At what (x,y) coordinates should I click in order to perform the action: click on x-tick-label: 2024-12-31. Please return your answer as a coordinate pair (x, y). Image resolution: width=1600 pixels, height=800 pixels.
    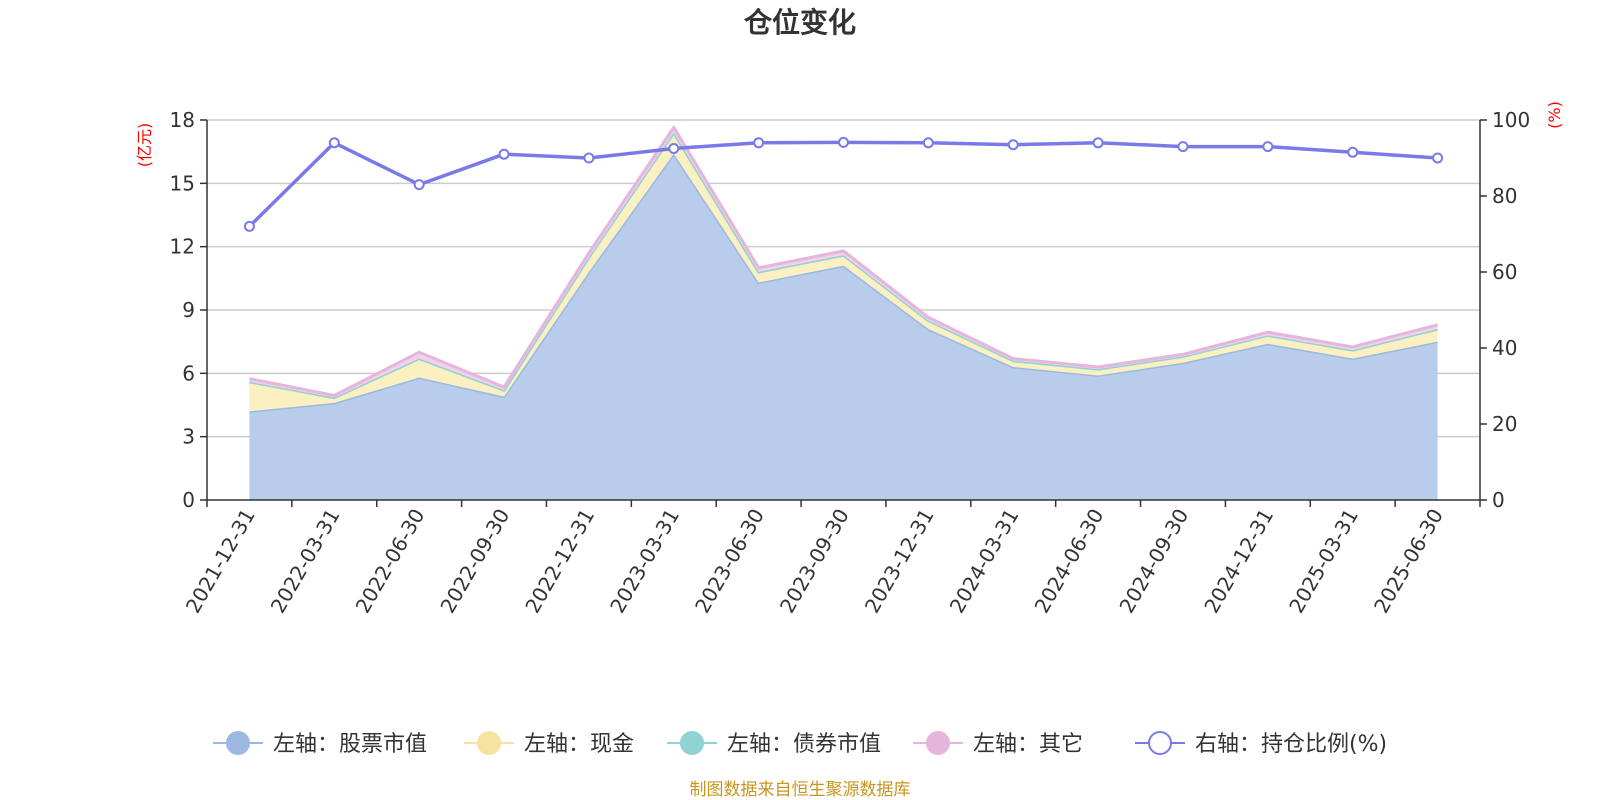
    Looking at the image, I should click on (1238, 561).